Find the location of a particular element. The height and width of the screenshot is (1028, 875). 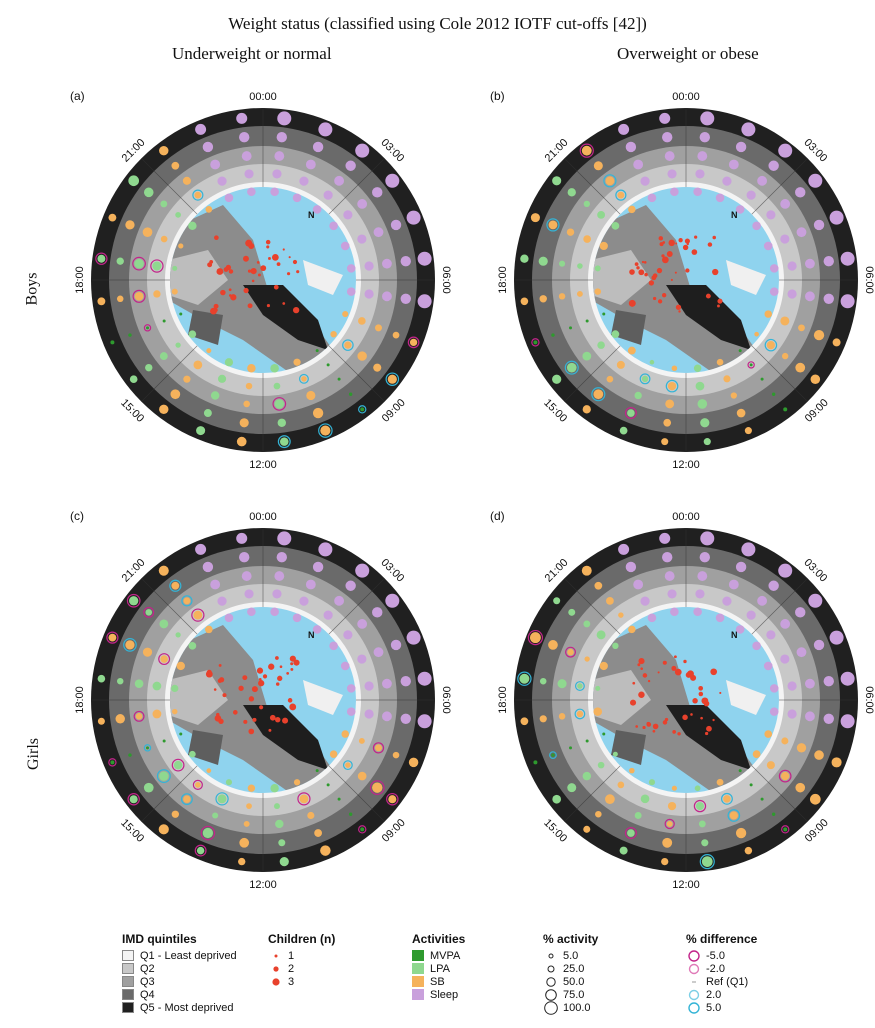

legend-pct-activity-label: 50.0 is located at coordinates (574, 981).